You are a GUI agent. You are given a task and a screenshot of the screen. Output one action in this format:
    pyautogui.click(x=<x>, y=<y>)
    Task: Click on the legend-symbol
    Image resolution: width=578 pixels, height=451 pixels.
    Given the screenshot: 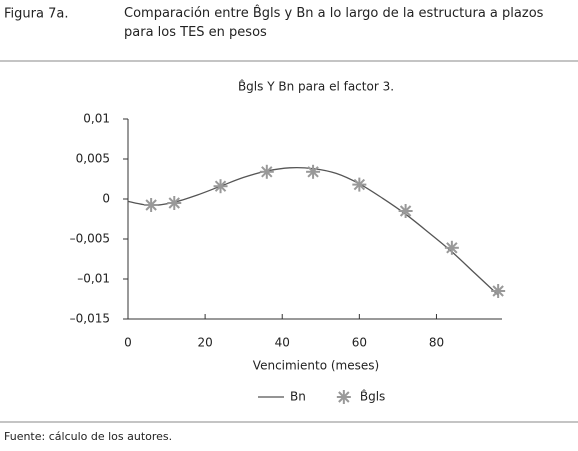 What is the action you would take?
    pyautogui.click(x=343, y=397)
    